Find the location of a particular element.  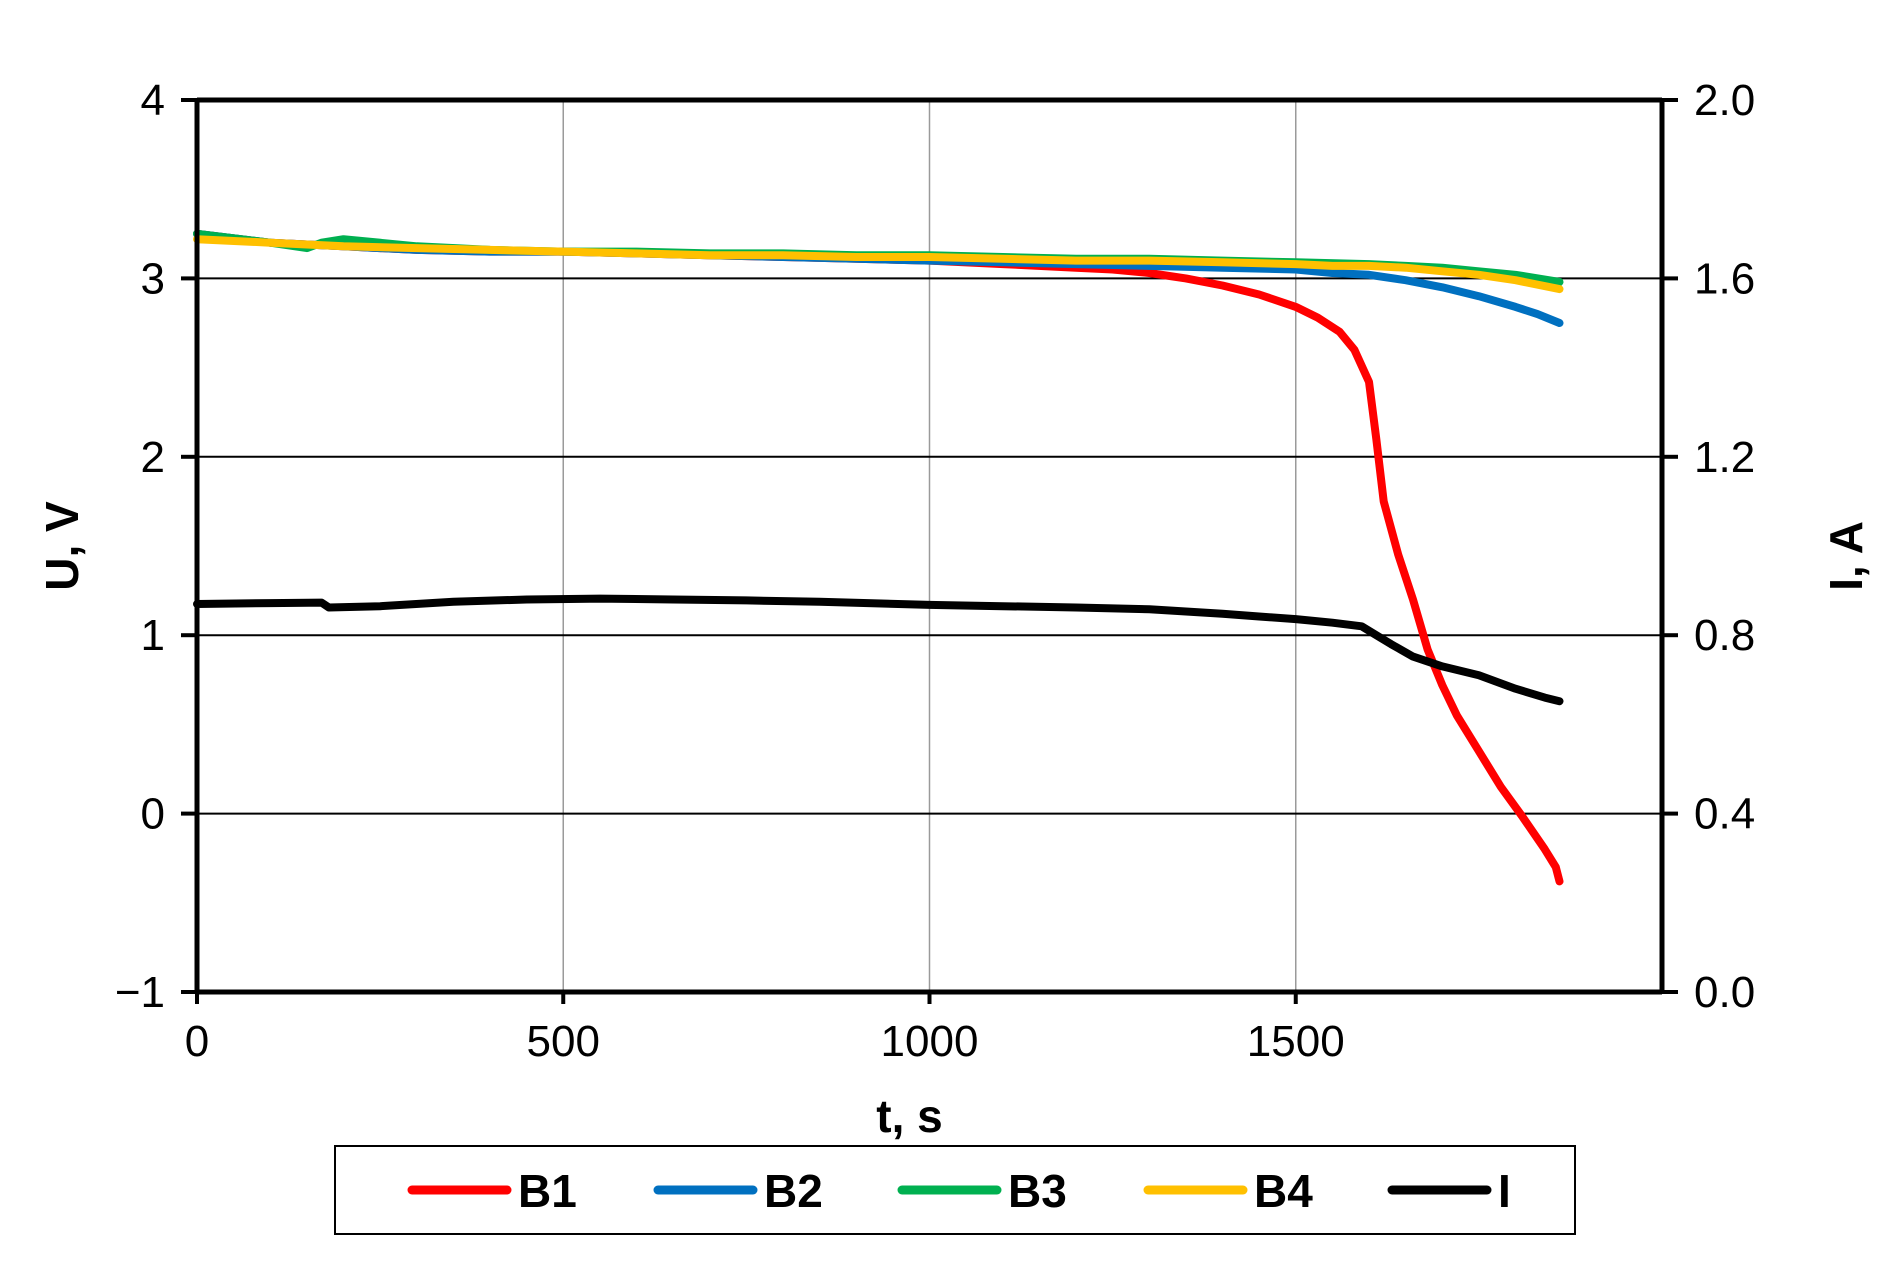

legend-label-B1: B1 is located at coordinates (547, 1191).